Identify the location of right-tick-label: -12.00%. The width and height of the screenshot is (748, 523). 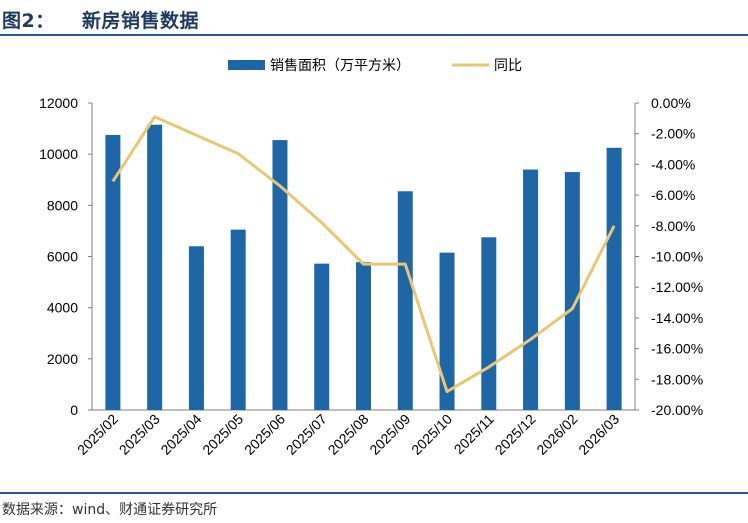
(677, 287).